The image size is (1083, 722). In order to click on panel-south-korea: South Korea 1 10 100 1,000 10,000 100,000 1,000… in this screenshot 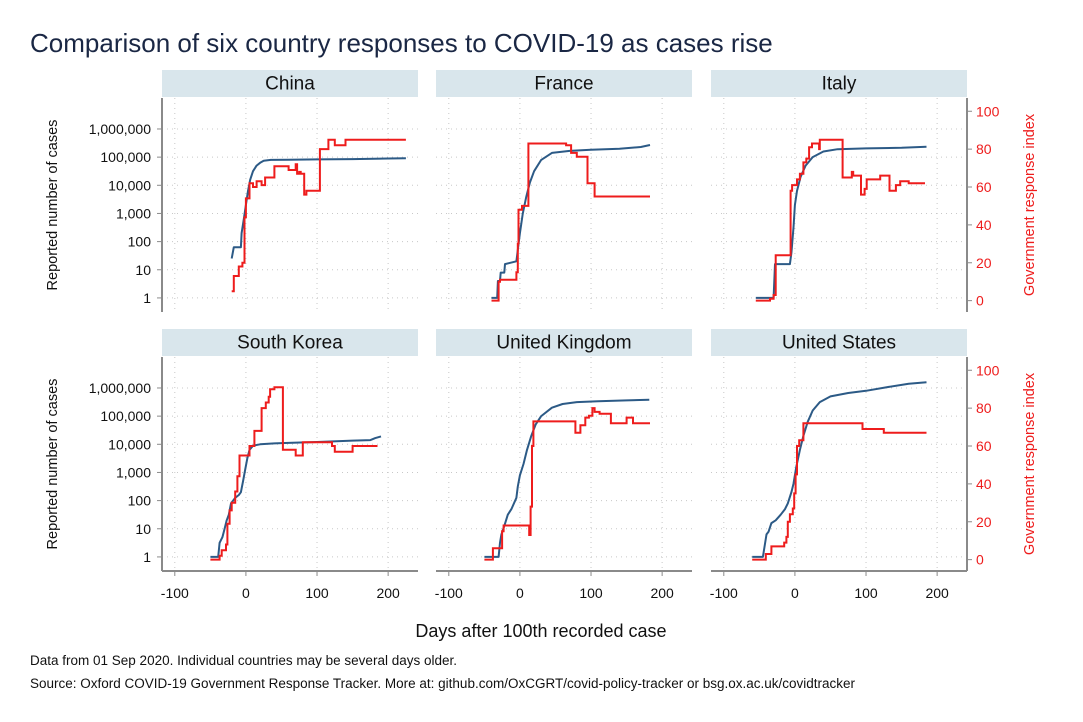, I will do `click(231, 465)`.